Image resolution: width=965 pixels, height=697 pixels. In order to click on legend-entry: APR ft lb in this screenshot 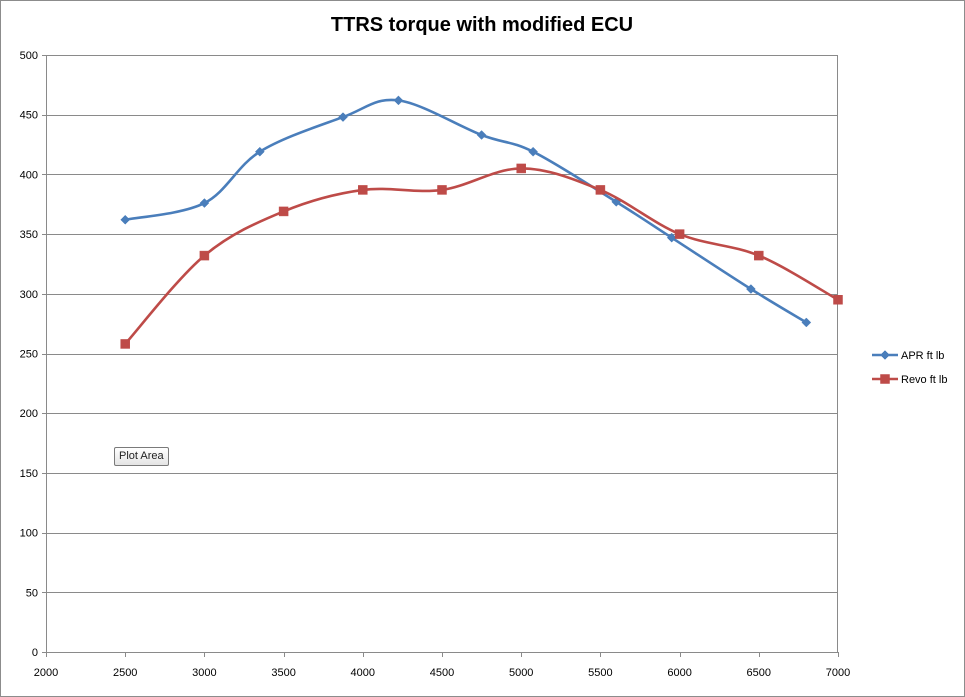, I will do `click(908, 356)`.